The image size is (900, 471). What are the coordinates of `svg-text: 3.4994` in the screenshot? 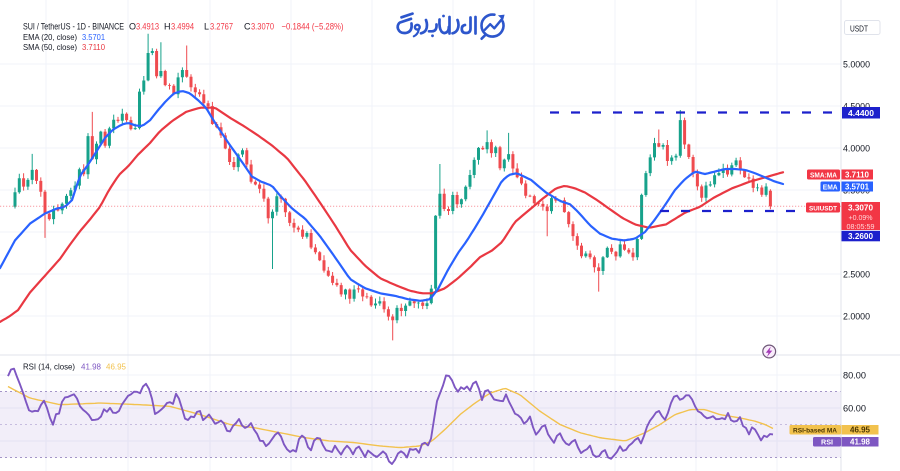 It's located at (182, 27).